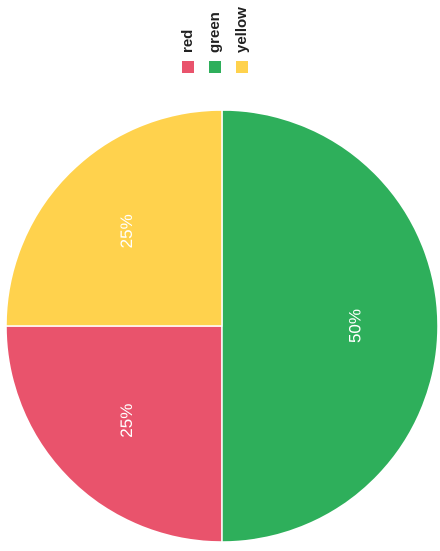 The image size is (440, 551). I want to click on legend-label-red: red, so click(187, 41).